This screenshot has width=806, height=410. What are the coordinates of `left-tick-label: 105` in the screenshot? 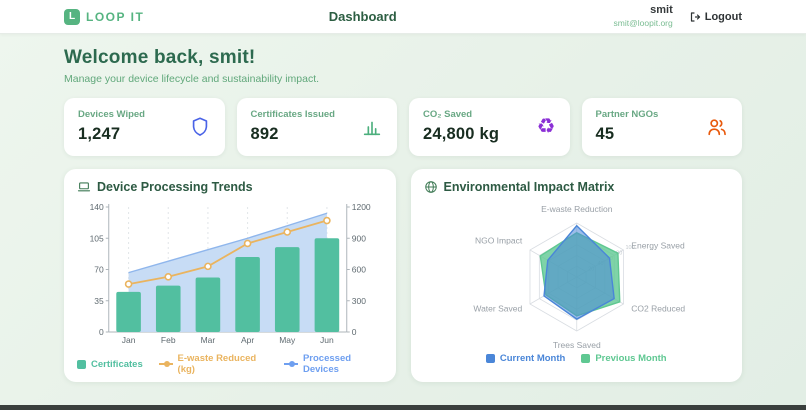 It's located at (97, 238).